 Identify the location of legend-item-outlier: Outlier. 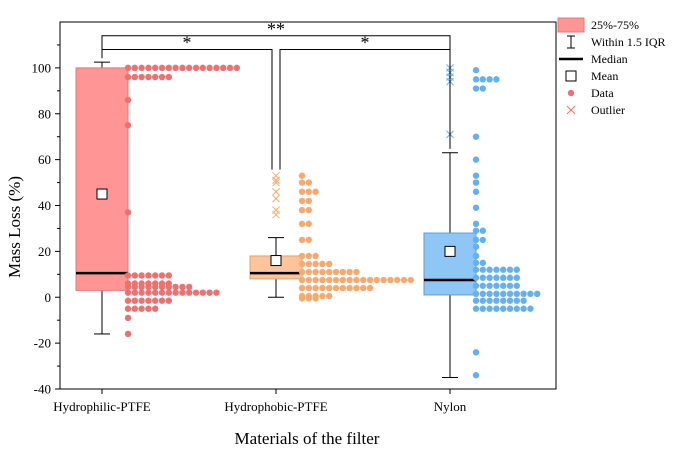
(595, 110).